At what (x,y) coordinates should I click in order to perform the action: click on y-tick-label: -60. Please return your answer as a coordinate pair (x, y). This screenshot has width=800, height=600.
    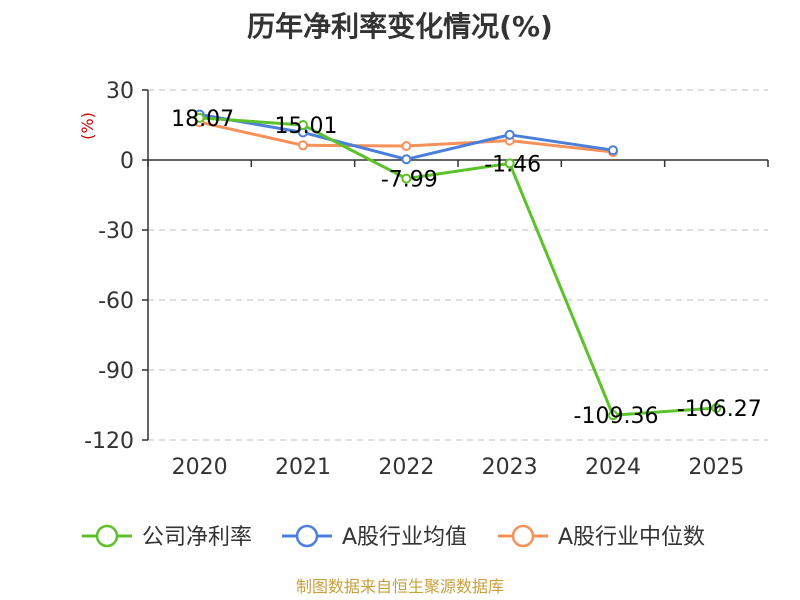
    Looking at the image, I should click on (116, 301).